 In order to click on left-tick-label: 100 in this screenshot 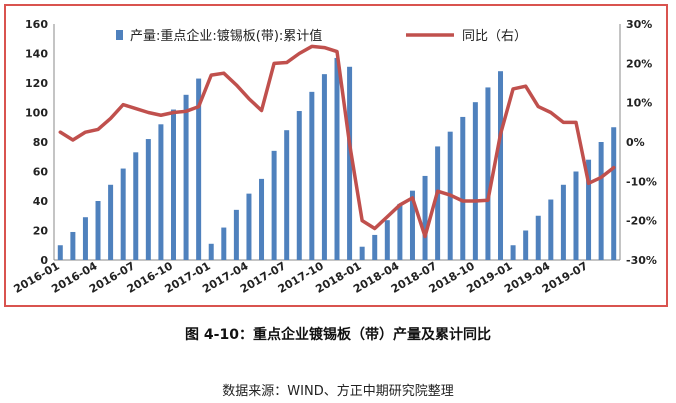, I will do `click(36, 113)`.